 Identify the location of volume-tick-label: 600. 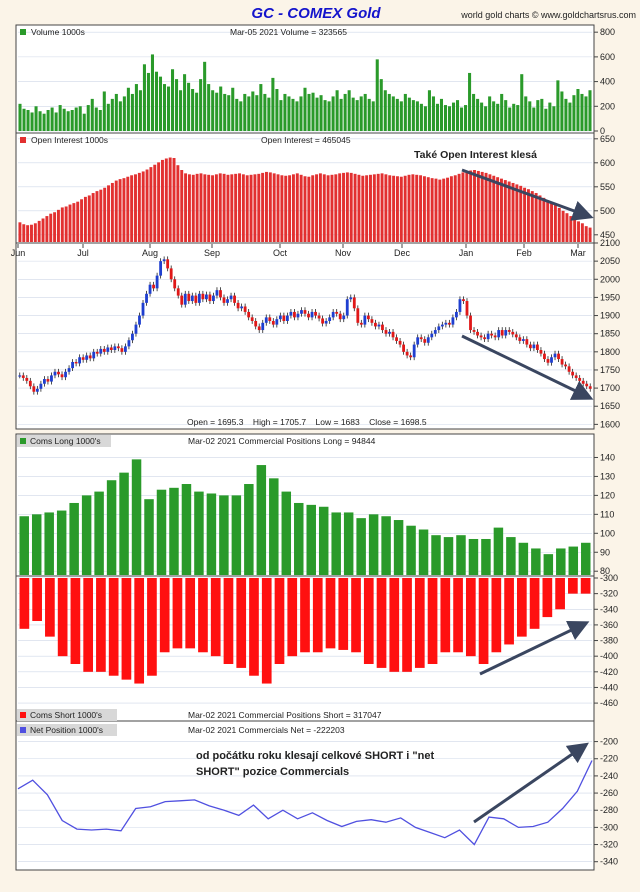
(607, 57).